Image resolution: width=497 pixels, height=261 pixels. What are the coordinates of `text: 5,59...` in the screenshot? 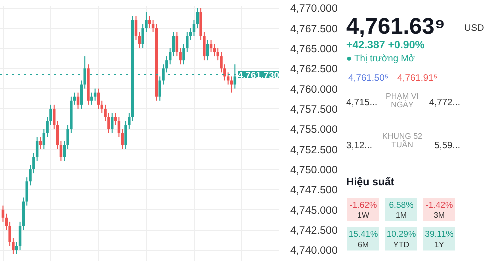 It's located at (447, 145).